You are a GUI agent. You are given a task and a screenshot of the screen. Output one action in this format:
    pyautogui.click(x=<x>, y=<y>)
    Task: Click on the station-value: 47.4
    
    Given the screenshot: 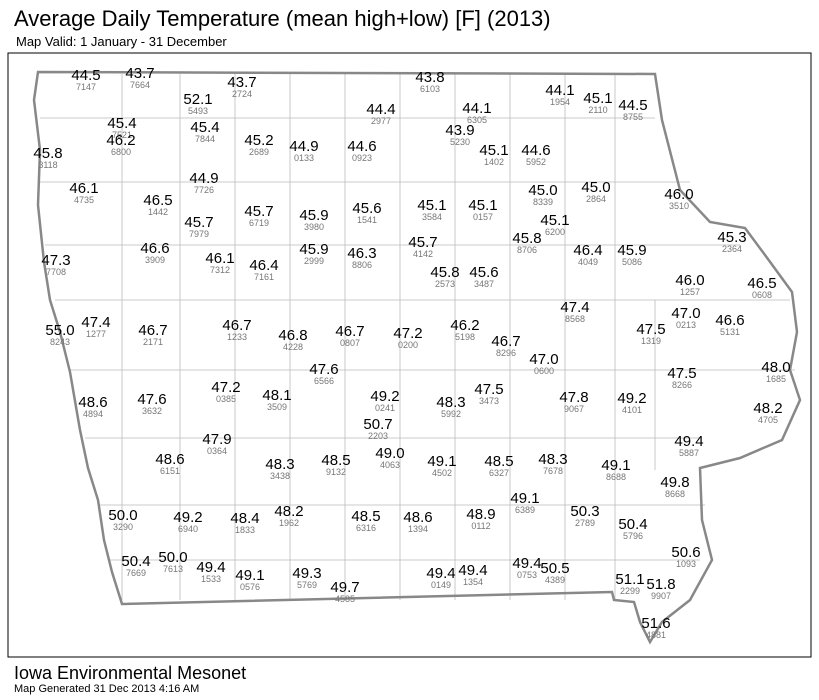 What is the action you would take?
    pyautogui.click(x=95, y=322)
    